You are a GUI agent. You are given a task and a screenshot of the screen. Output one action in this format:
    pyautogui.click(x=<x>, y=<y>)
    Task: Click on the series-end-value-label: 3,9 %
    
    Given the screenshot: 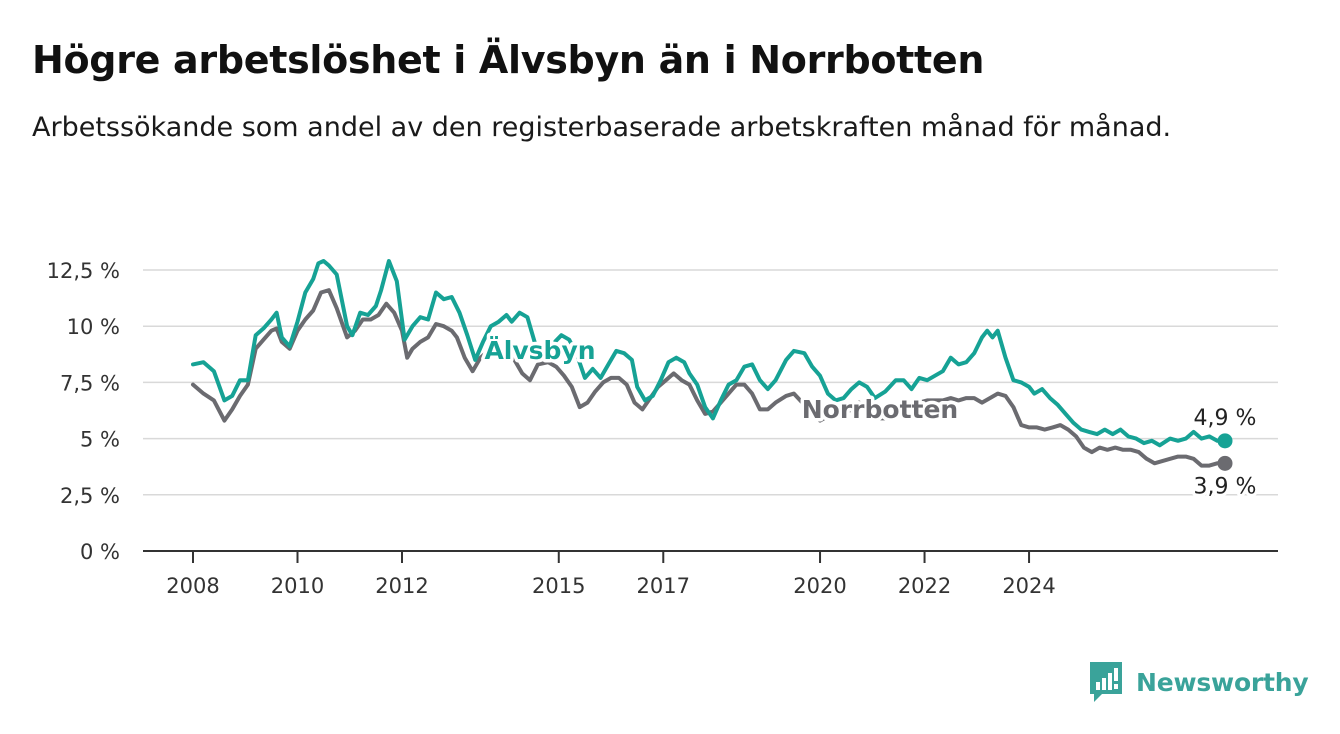 What is the action you would take?
    pyautogui.click(x=1225, y=486)
    